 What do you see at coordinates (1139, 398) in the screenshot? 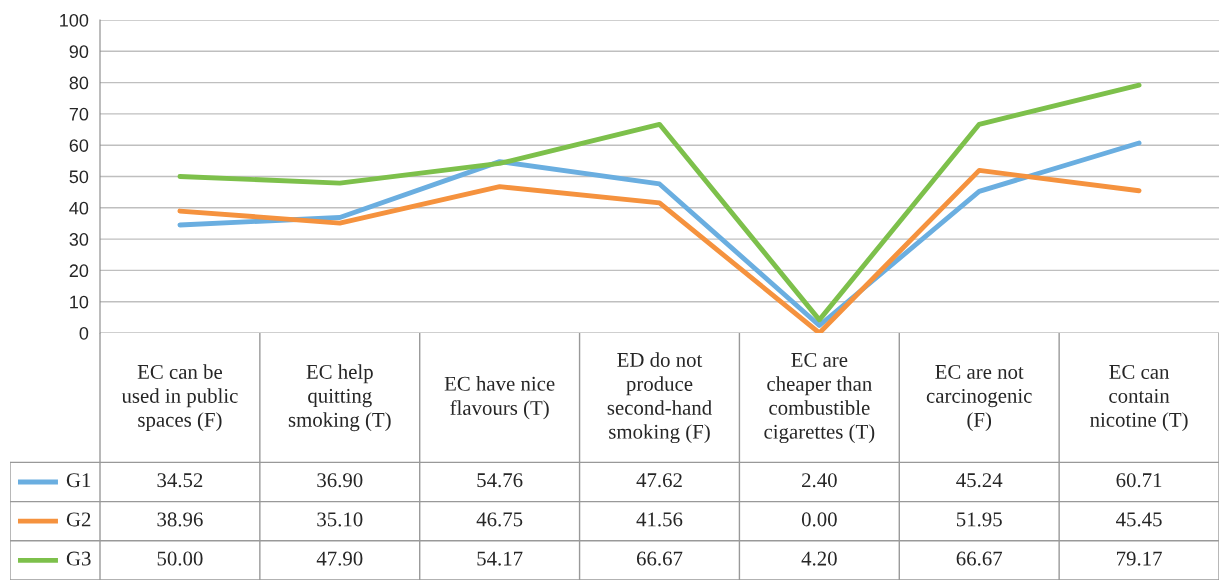
I see `x-tick-label: EC can contain nicotine (T)` at bounding box center [1139, 398].